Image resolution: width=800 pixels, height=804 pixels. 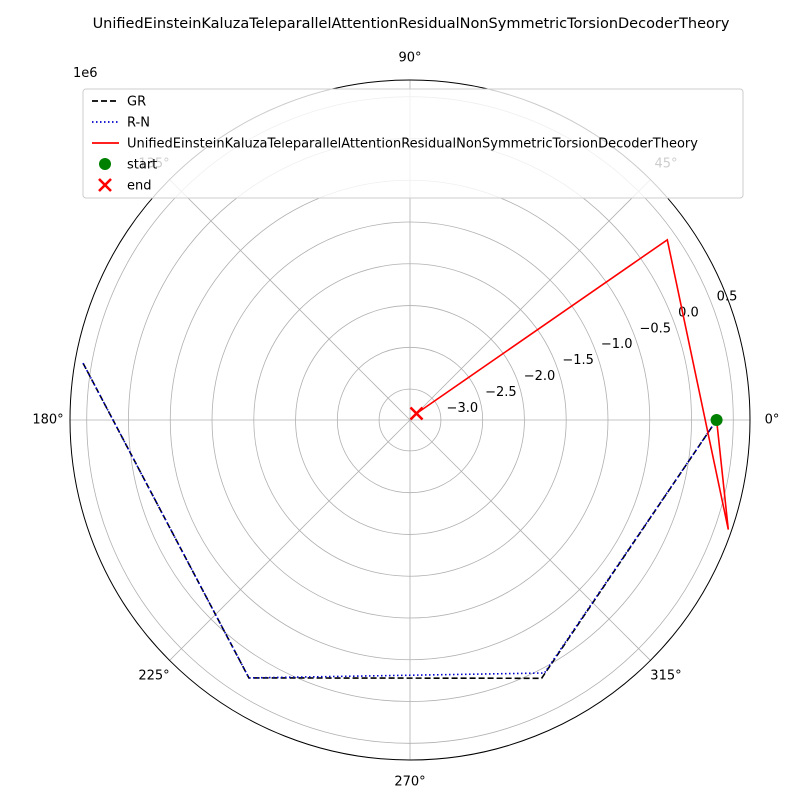 I want to click on angle-tick-label: 315°, so click(x=665, y=675).